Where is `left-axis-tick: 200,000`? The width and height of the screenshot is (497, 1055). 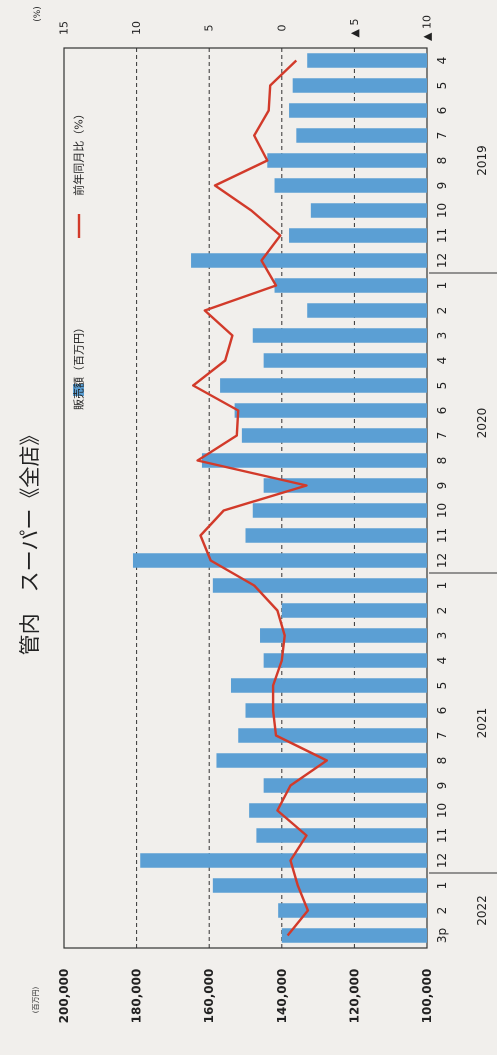
left-axis-tick: 200,000 is located at coordinates (64, 996).